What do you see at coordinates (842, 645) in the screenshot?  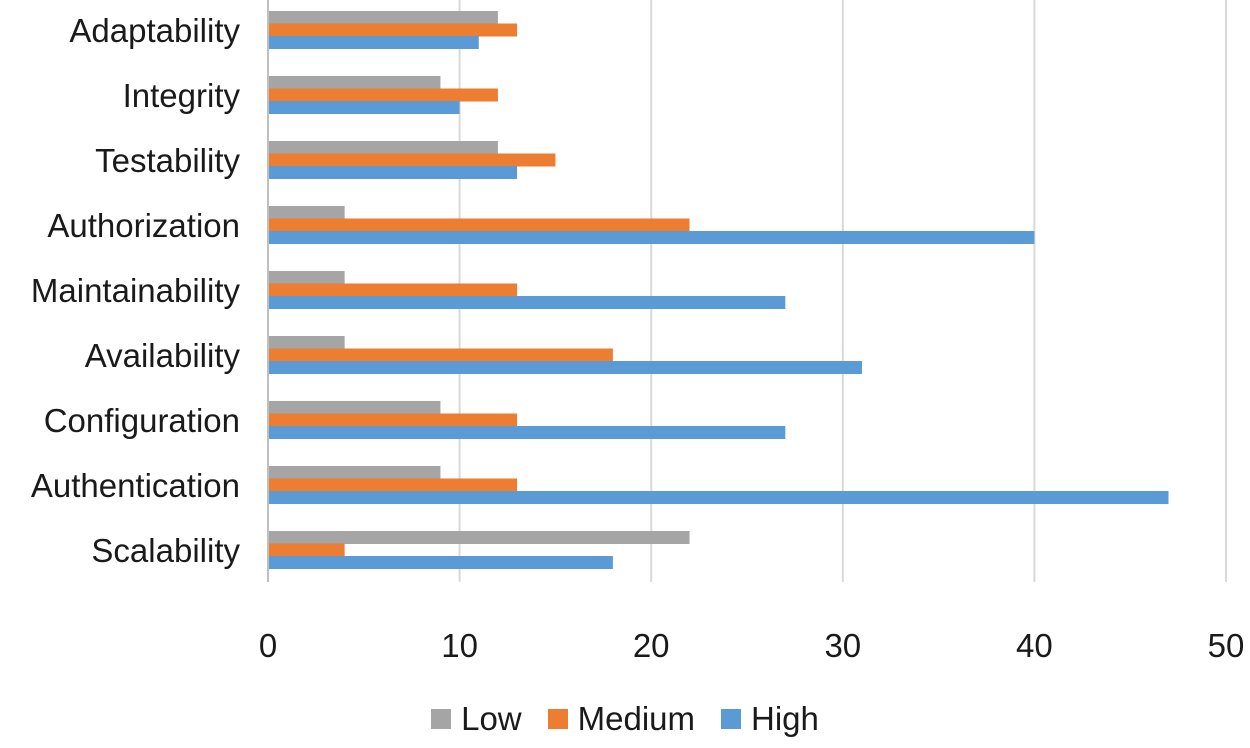 I see `x-tick-label-30: 30` at bounding box center [842, 645].